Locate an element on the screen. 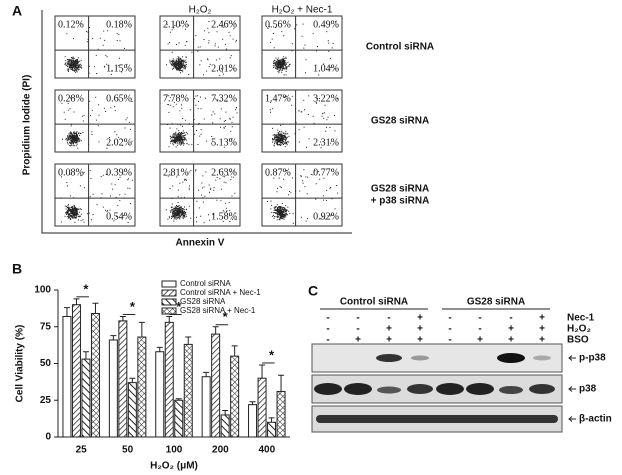 The height and width of the screenshot is (475, 622). treatment-label: Nec-1 is located at coordinates (581, 318).